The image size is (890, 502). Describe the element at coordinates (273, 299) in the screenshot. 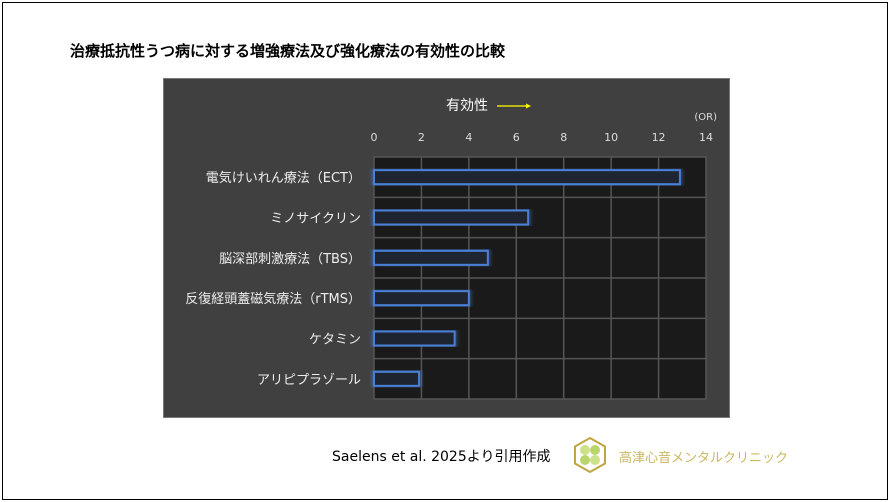

I see `category-label: 反復経頭蓋磁気療法（rTMS）` at that location.